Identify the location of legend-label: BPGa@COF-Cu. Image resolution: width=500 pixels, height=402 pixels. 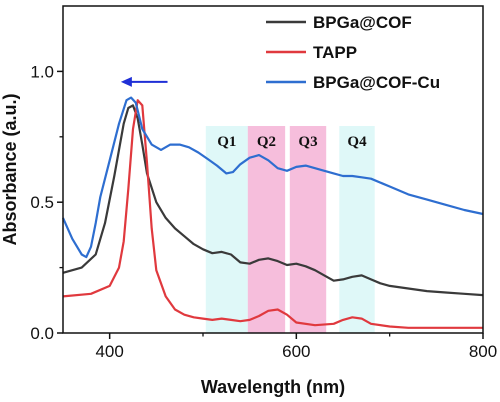
(376, 82).